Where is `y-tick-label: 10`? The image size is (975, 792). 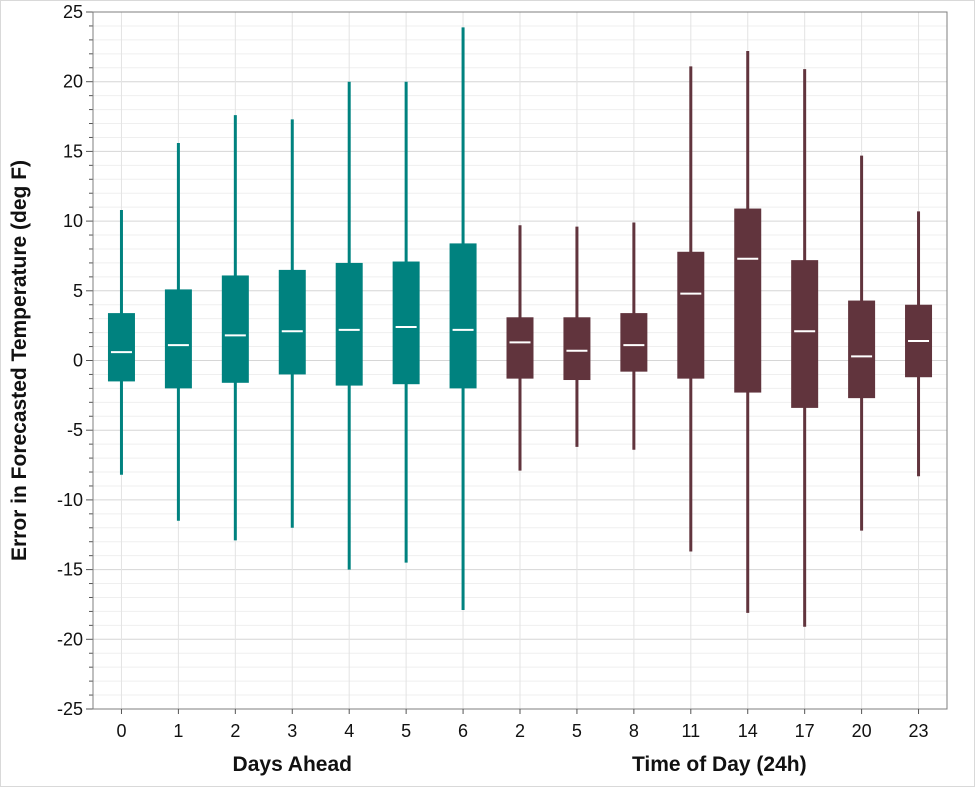
y-tick-label: 10 is located at coordinates (73, 221).